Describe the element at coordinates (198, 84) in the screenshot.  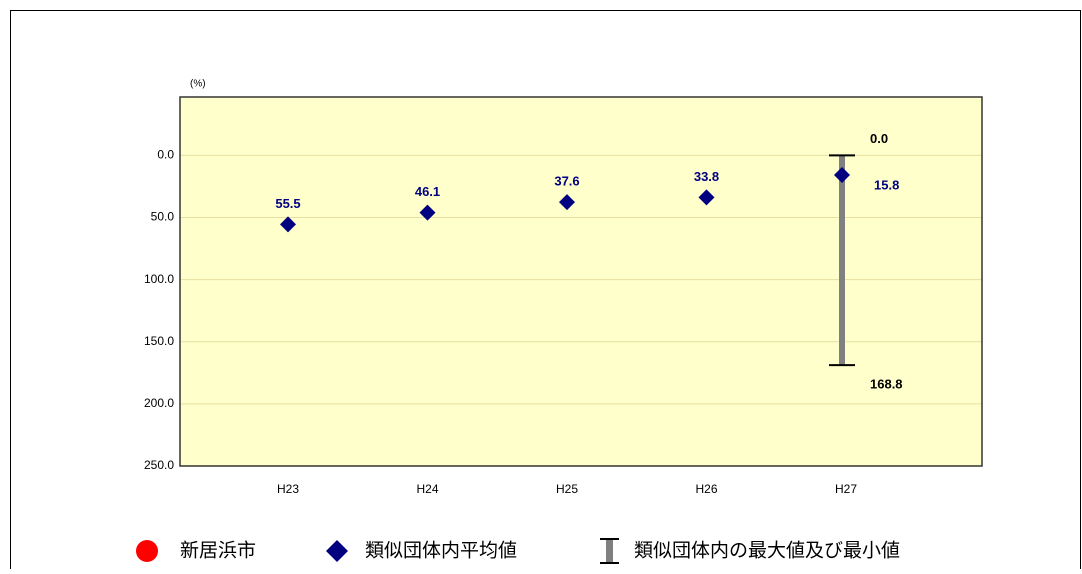
I see `y-axis-label: (%)` at that location.